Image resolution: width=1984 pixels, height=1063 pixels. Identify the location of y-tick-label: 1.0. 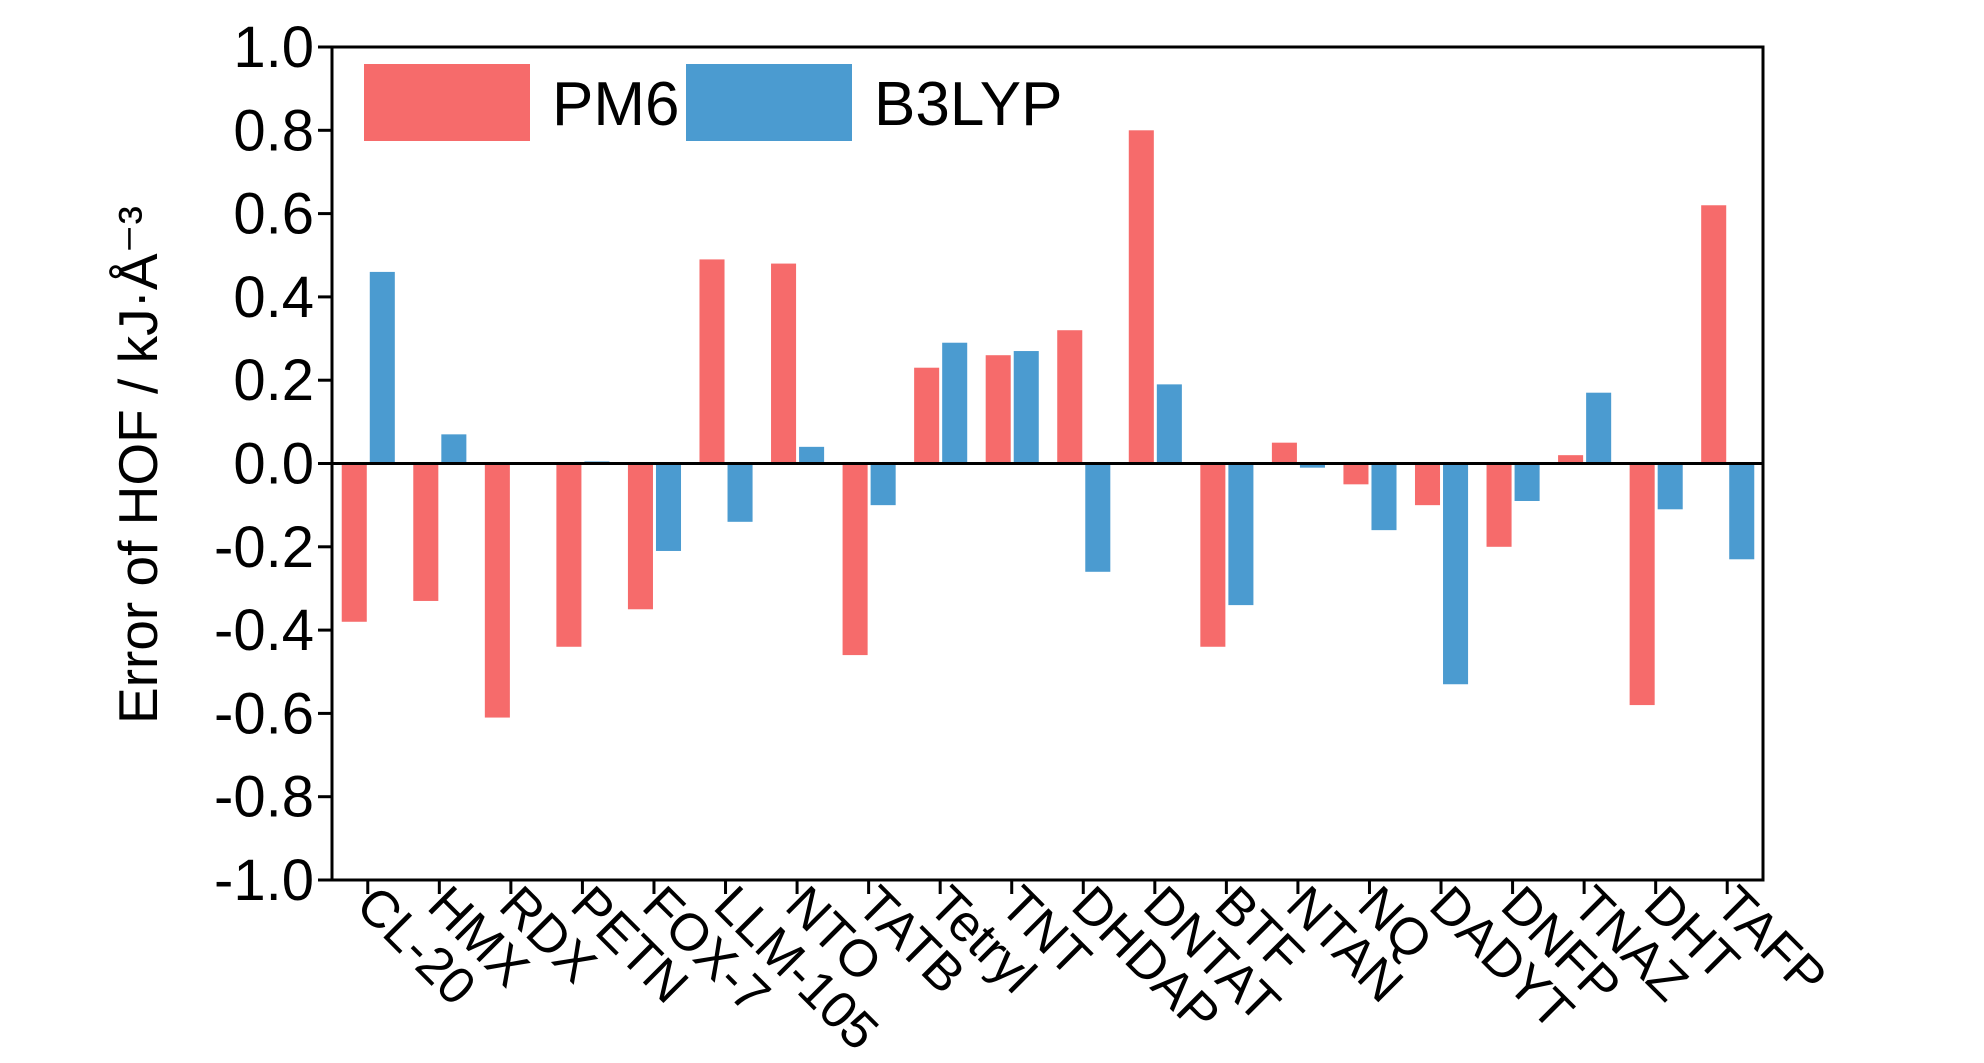
(273, 47).